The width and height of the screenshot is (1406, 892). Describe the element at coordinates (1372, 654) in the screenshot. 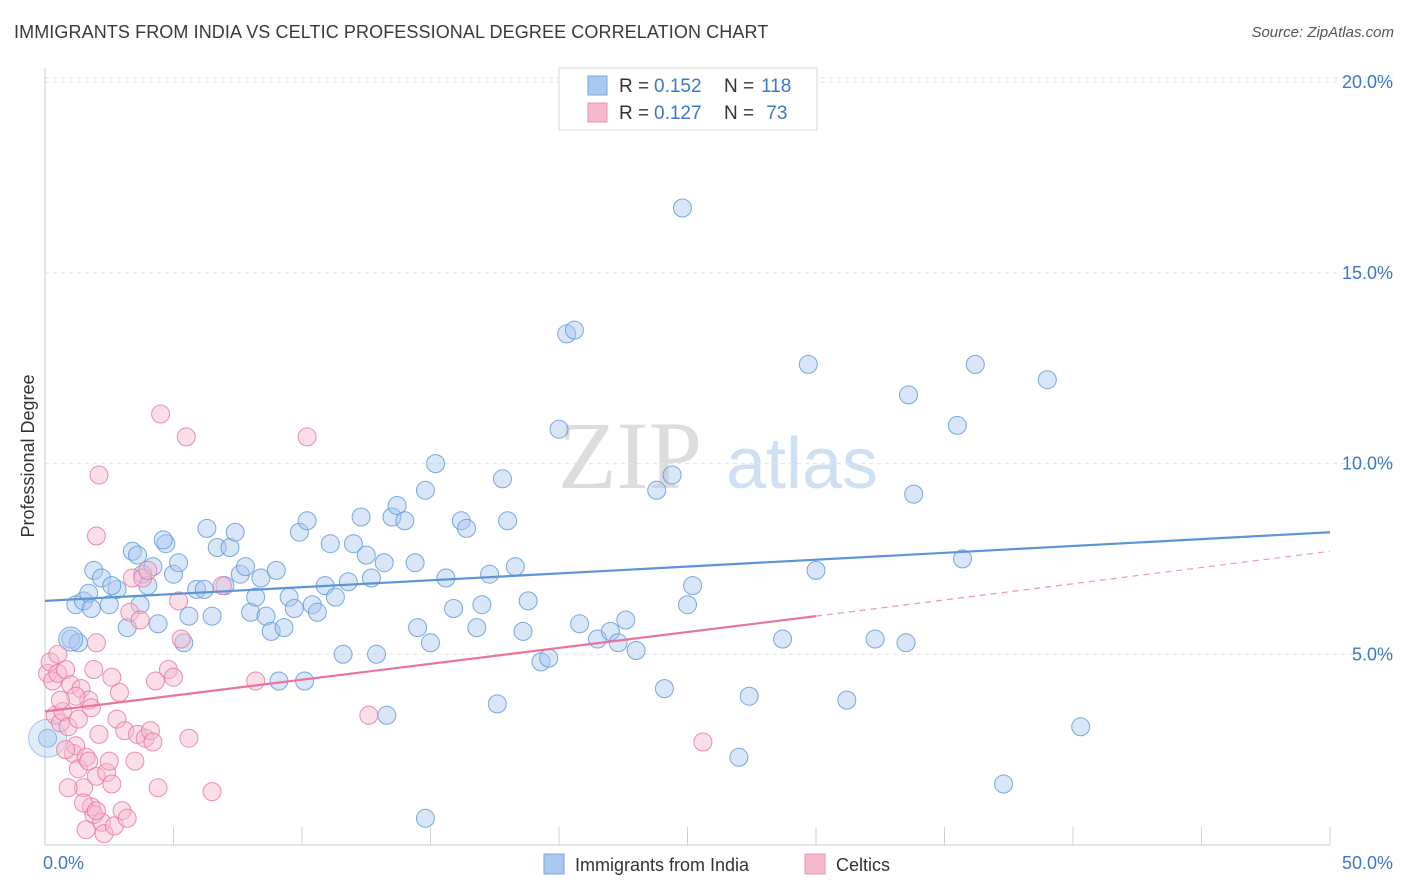

I see `y-tick-label: 5.0%` at that location.